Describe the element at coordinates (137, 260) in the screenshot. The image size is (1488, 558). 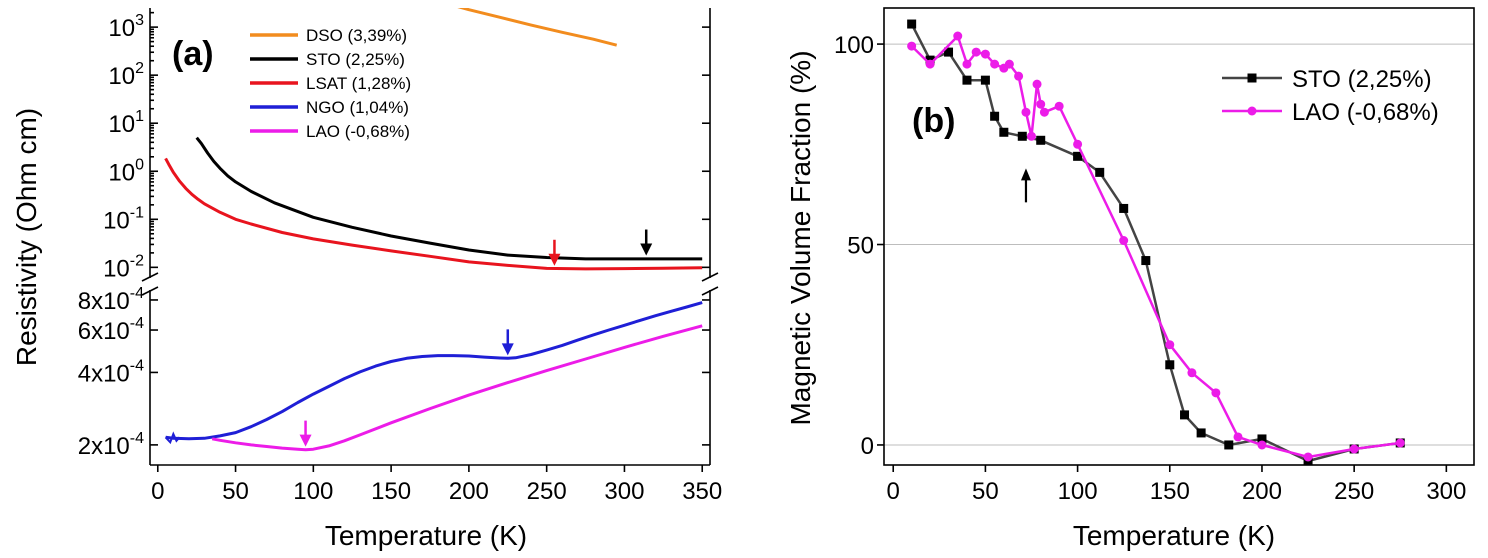
I see `panel-a-y-tick-label-exp: -2` at that location.